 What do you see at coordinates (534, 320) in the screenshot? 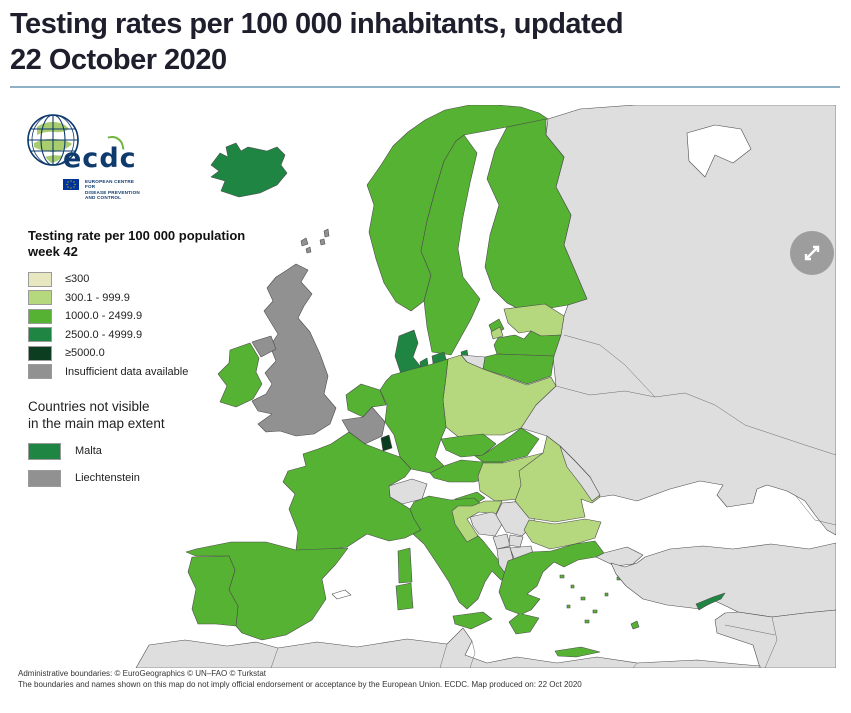
I see `region-estonia` at bounding box center [534, 320].